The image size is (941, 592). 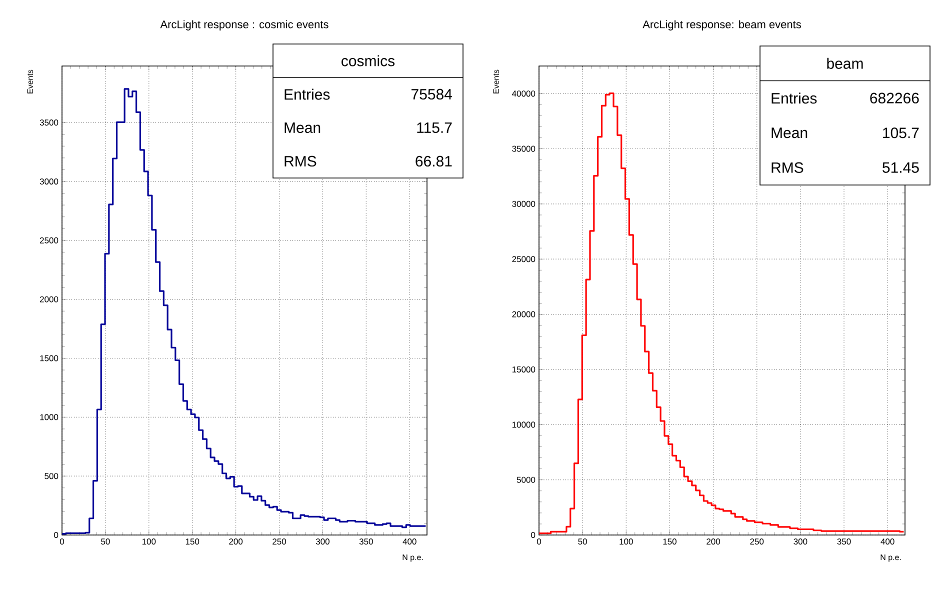 What do you see at coordinates (721, 25) in the screenshot?
I see `chart-title: ArcLight response: beam events` at bounding box center [721, 25].